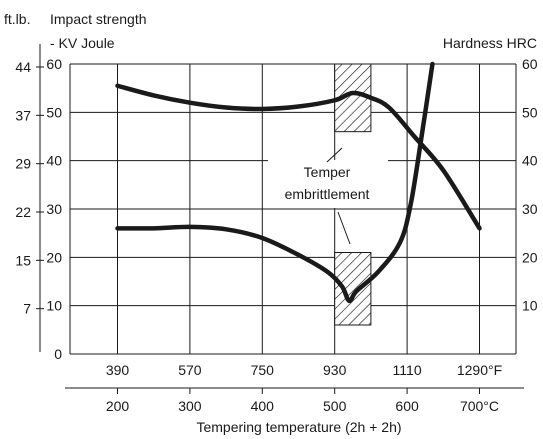 The image size is (543, 439). I want to click on x-fahrenheit-tick-label: 1290°F, so click(479, 370).